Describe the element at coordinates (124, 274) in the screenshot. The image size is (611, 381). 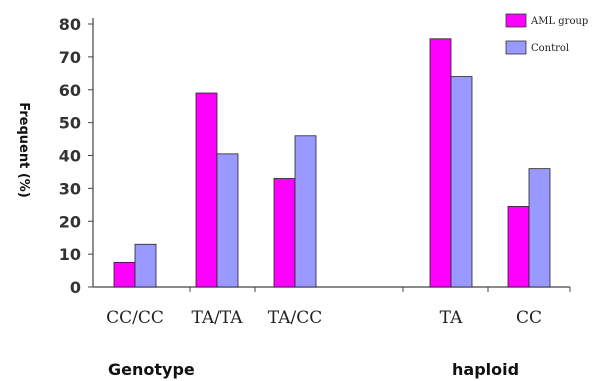
I see `bar-aml-cc-cc` at that location.